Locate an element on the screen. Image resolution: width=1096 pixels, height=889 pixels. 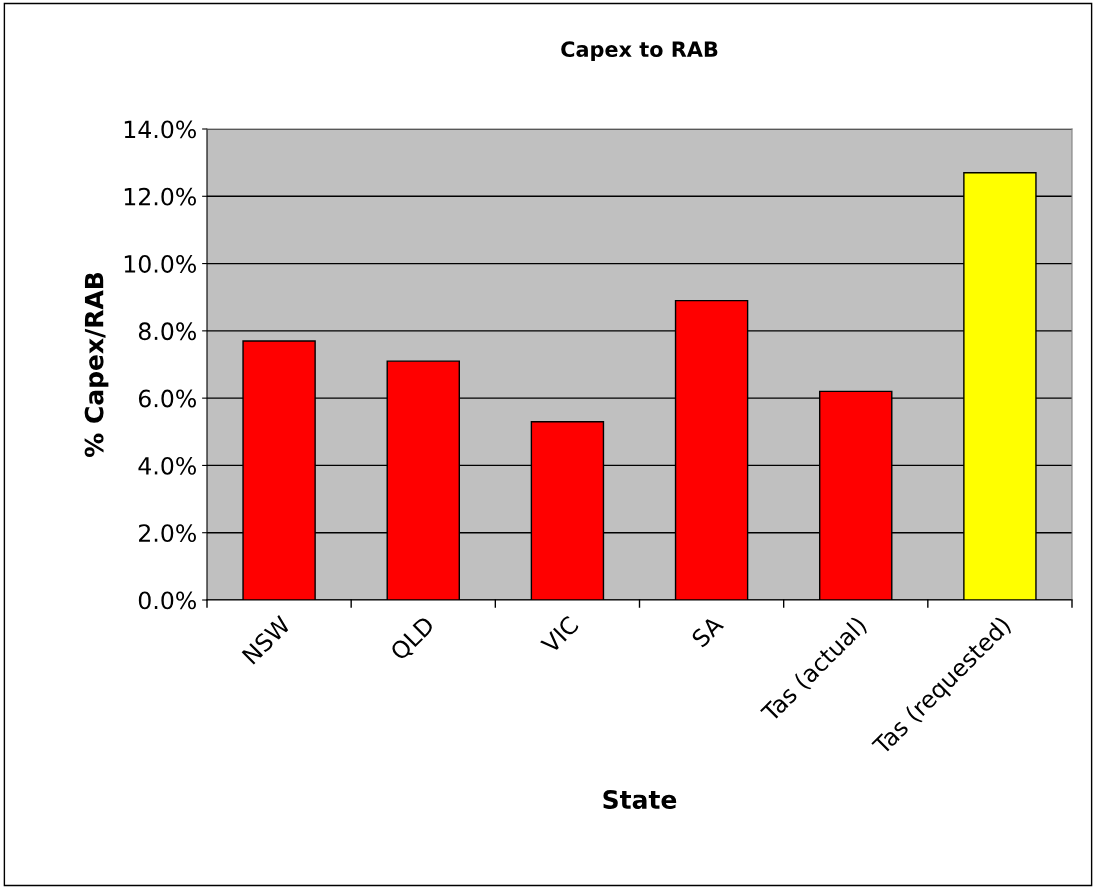
x-tick-label: QLD is located at coordinates (413, 639).